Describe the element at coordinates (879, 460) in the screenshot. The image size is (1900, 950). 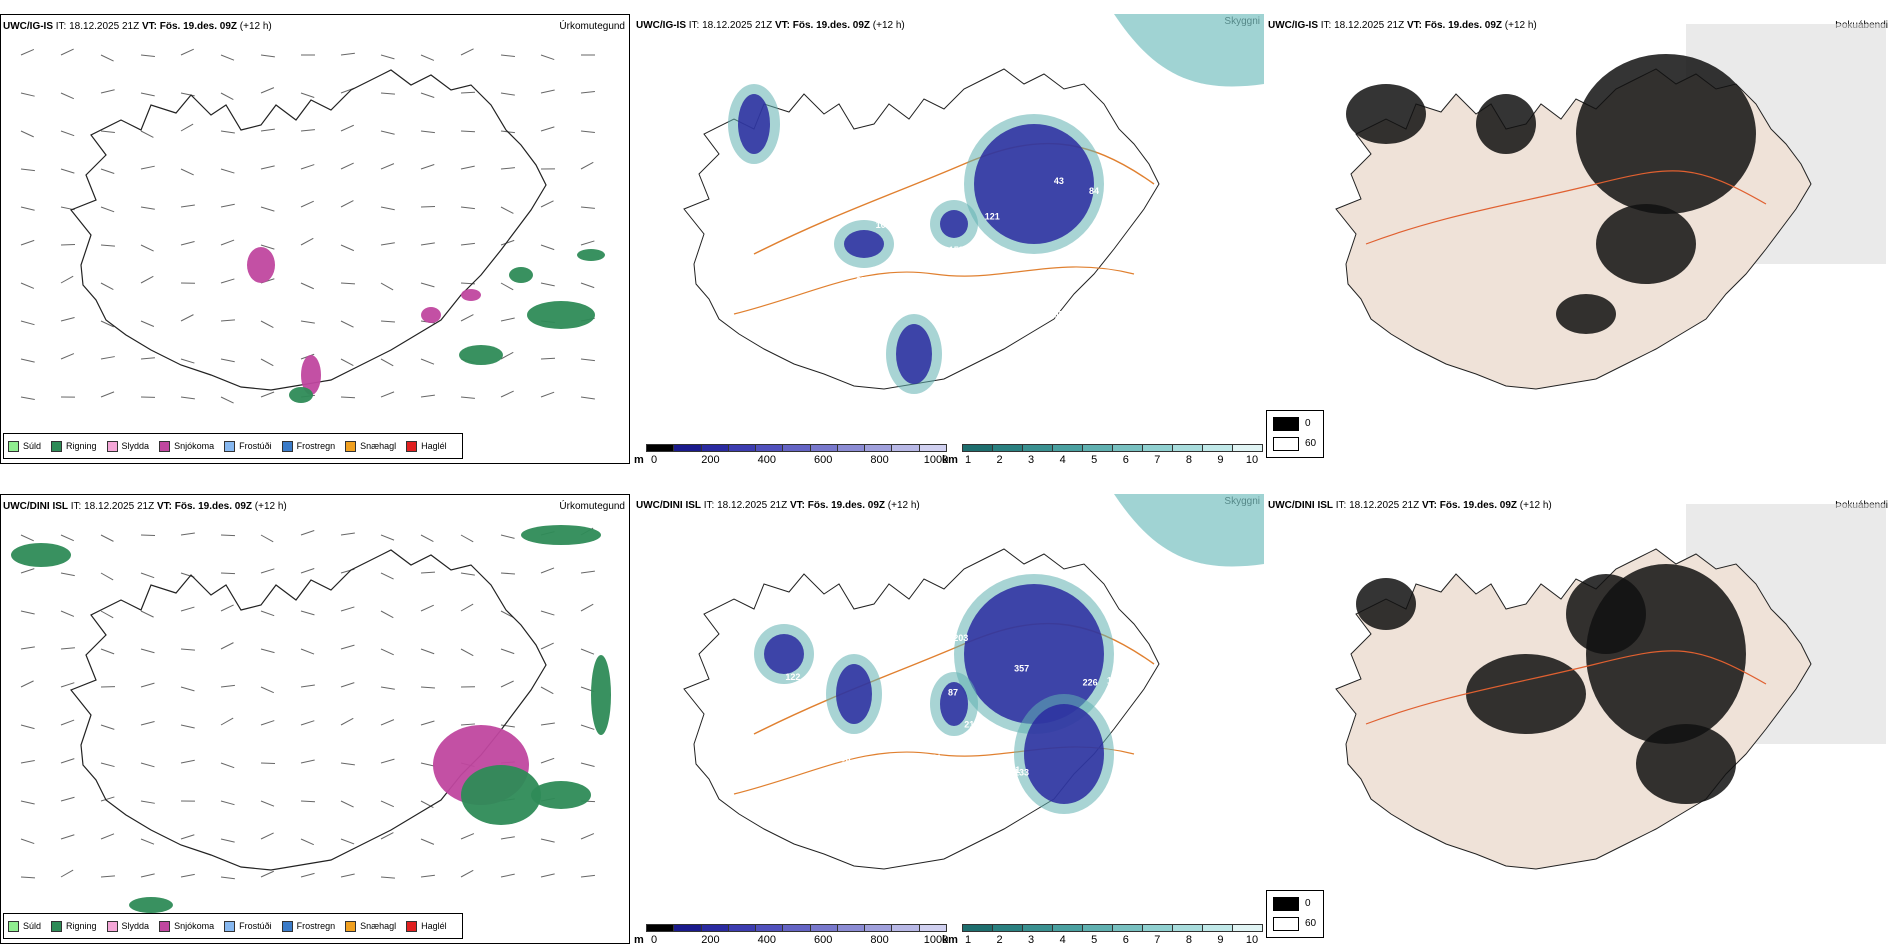
I see `colorbar-tick: 800` at that location.